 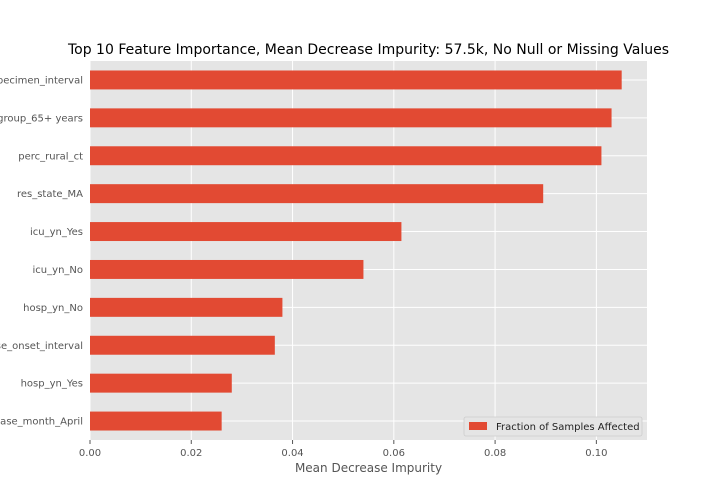 I want to click on bar-age_group_65+ years, so click(x=351, y=118).